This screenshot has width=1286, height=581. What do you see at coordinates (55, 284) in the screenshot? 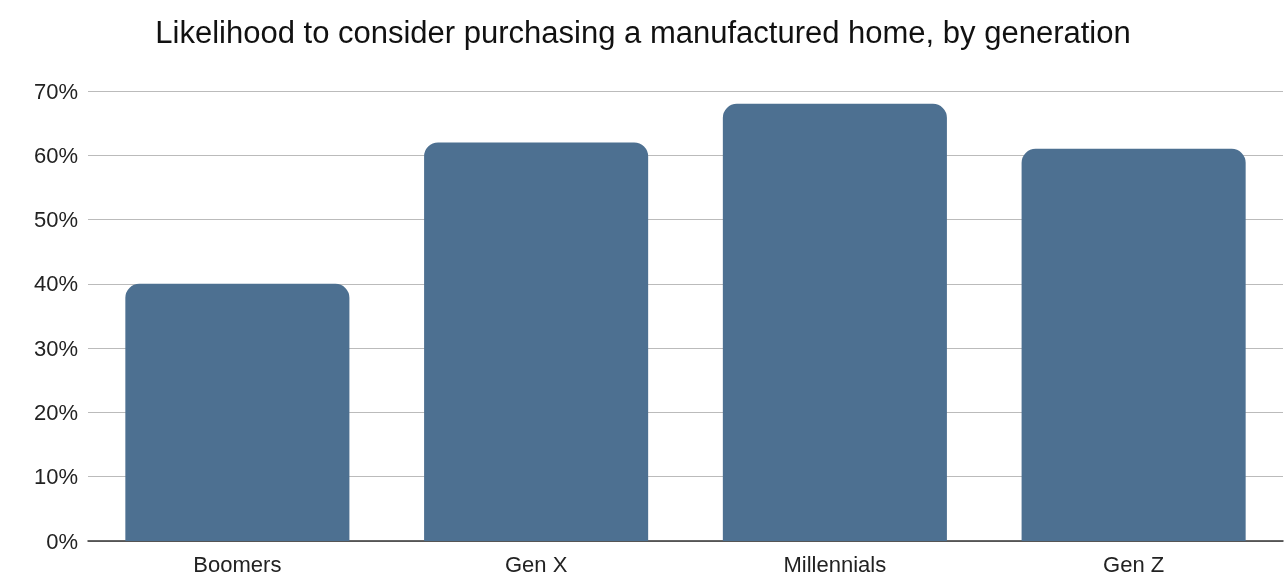
I see `y-tick-label: 40%` at bounding box center [55, 284].